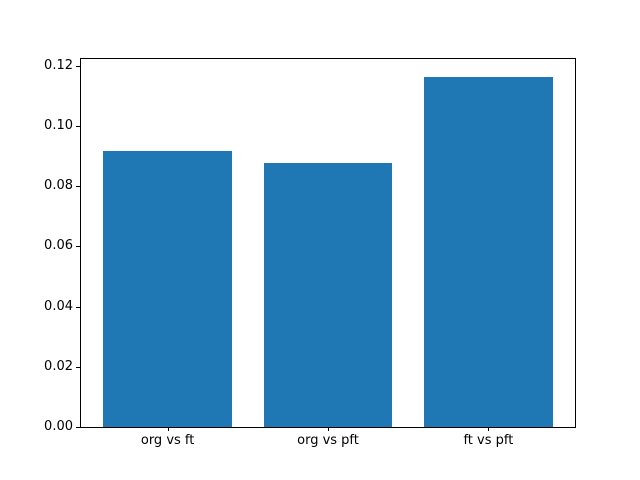  What do you see at coordinates (488, 251) in the screenshot?
I see `bar-ft-vs-pft` at bounding box center [488, 251].